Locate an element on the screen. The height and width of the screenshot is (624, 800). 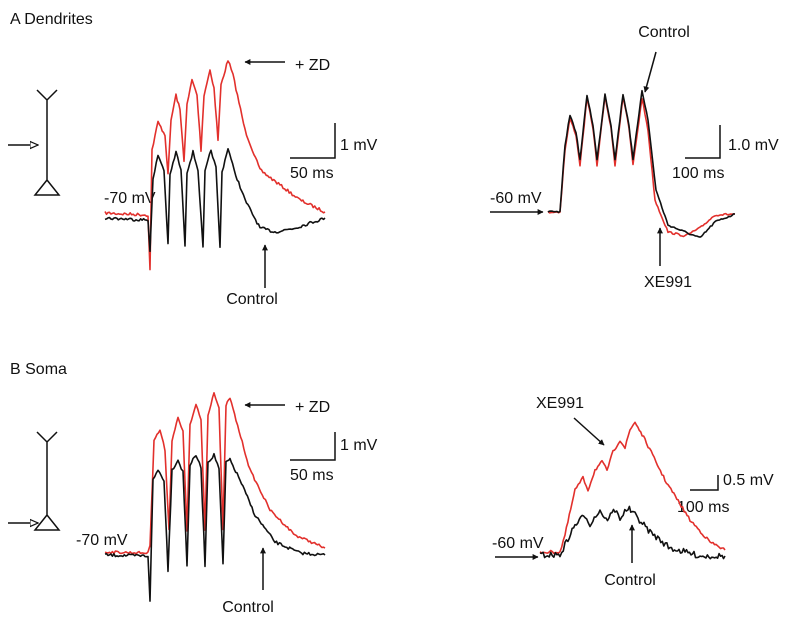
scale-y-label: 0.5 mV is located at coordinates (748, 480).